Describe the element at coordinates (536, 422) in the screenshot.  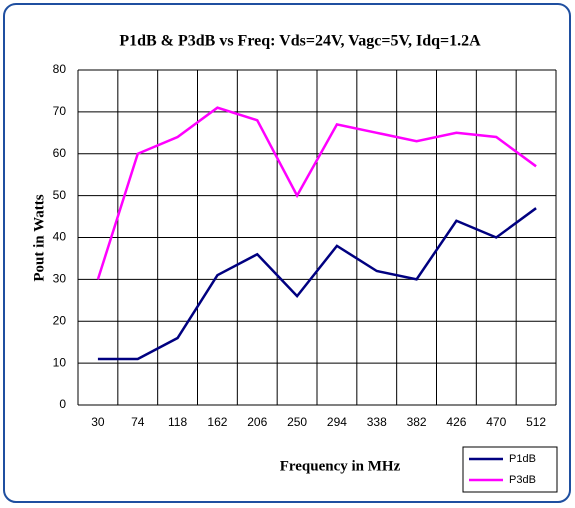
I see `x-tick-label: 512` at that location.